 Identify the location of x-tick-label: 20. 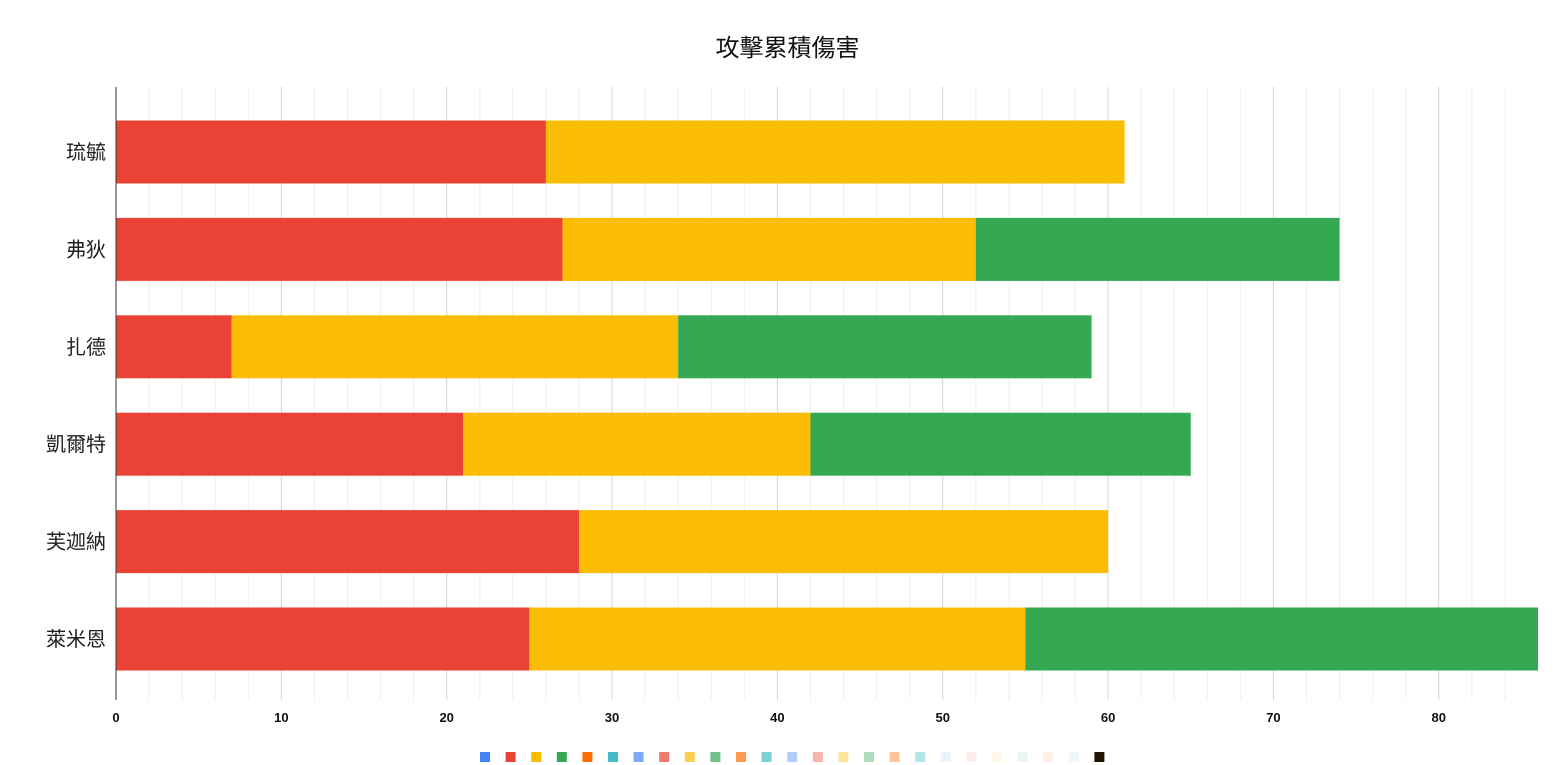
(446, 717).